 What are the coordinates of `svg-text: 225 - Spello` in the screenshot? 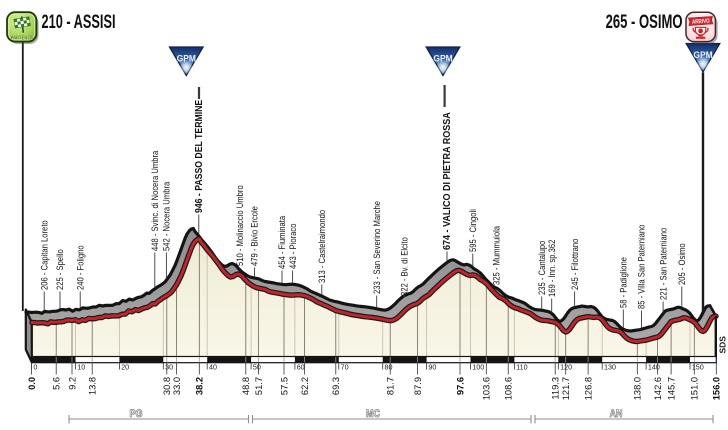 It's located at (61, 269).